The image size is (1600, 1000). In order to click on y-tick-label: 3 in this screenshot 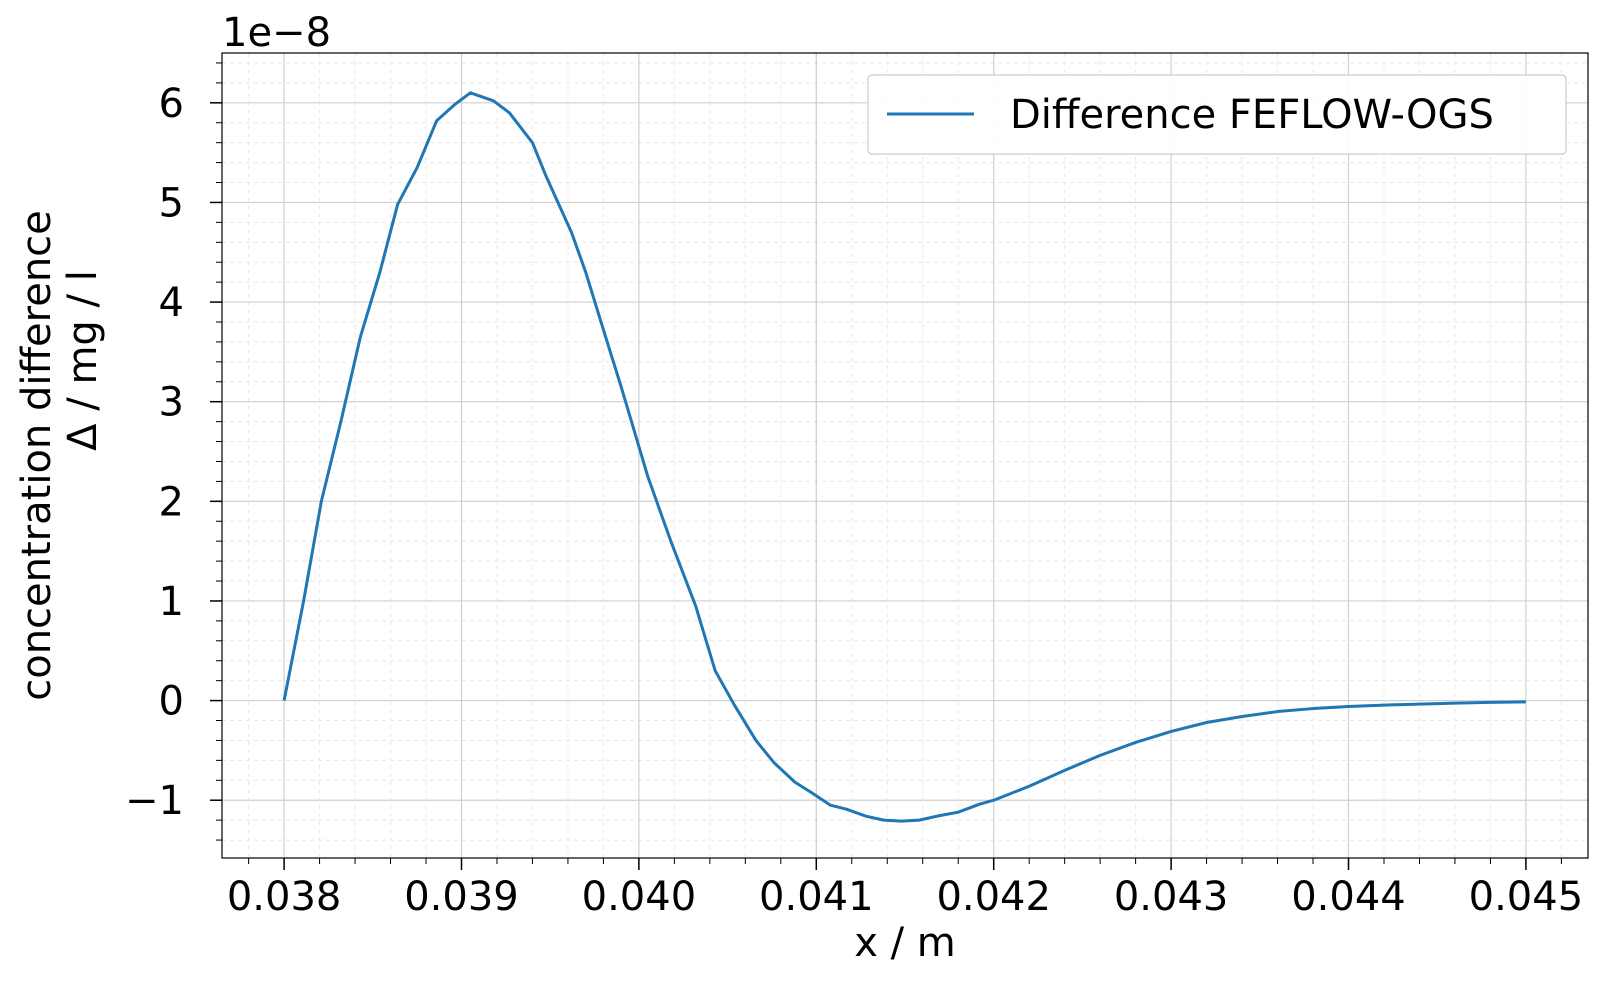, I will do `click(171, 403)`.